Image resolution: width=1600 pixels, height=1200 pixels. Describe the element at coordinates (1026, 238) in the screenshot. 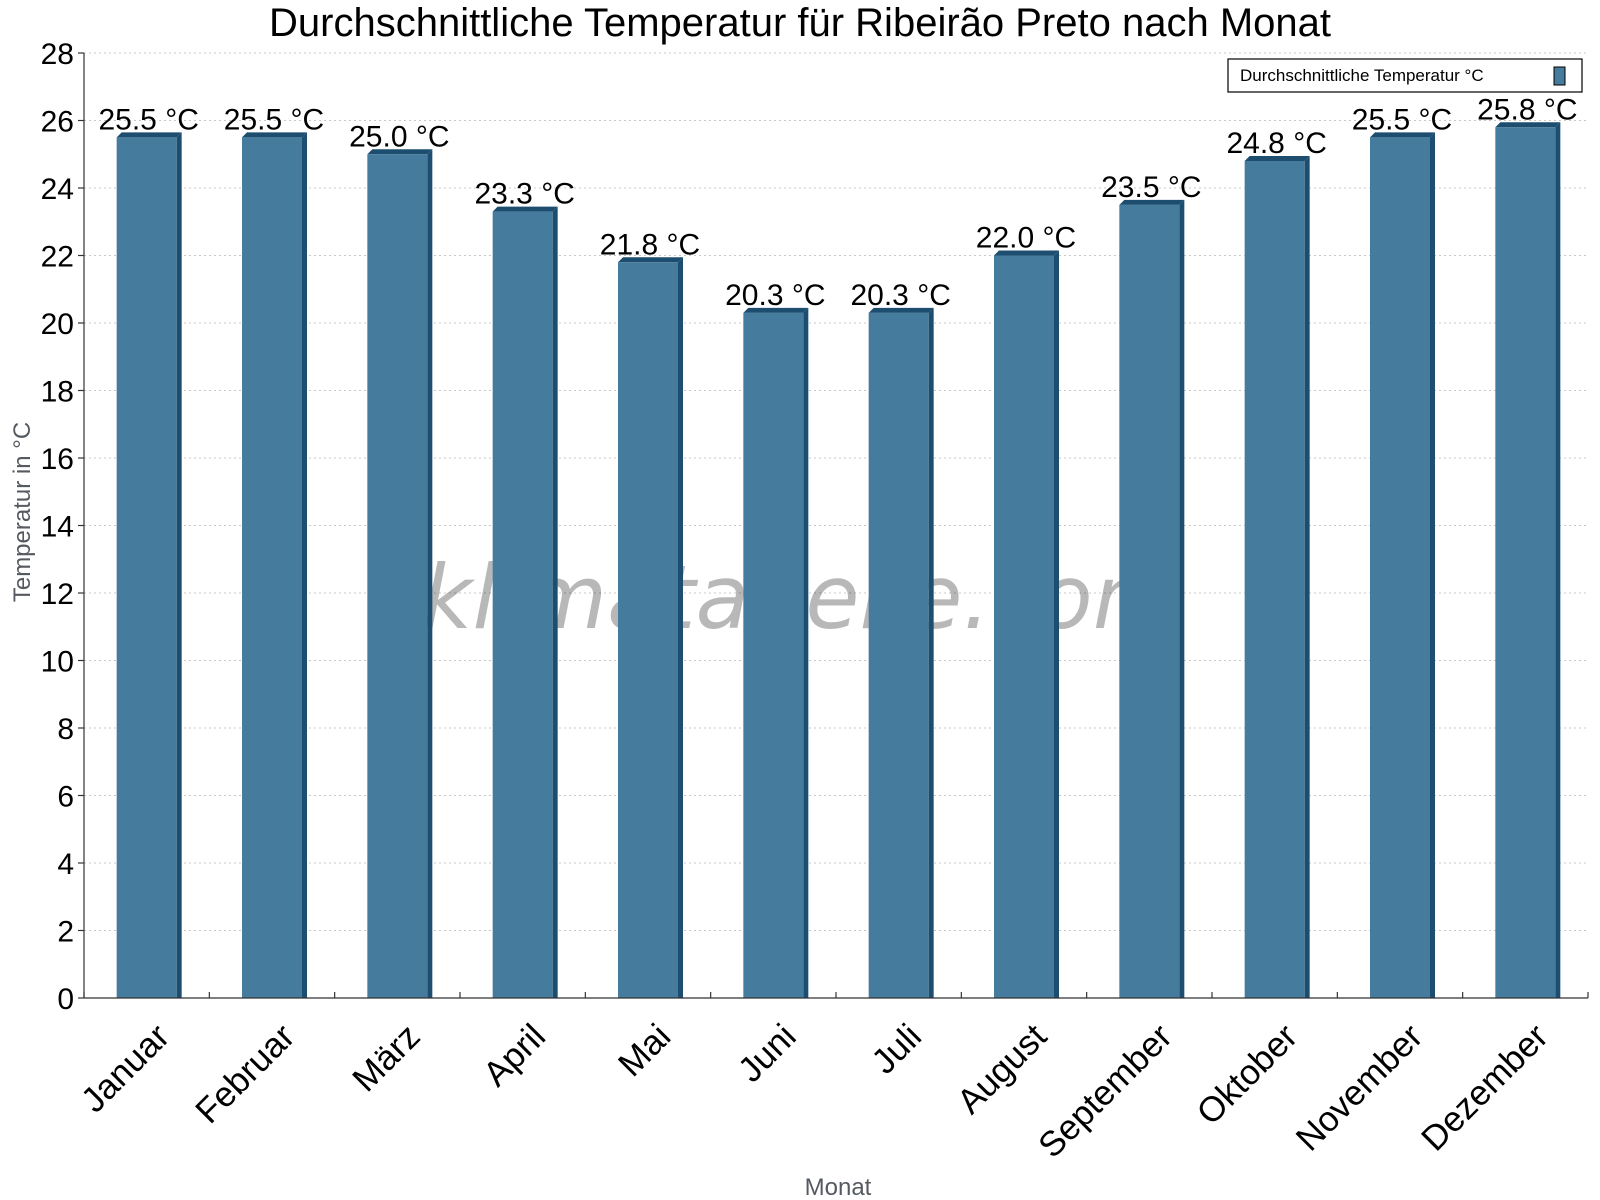

I see `data-label: 22.0 °C` at that location.